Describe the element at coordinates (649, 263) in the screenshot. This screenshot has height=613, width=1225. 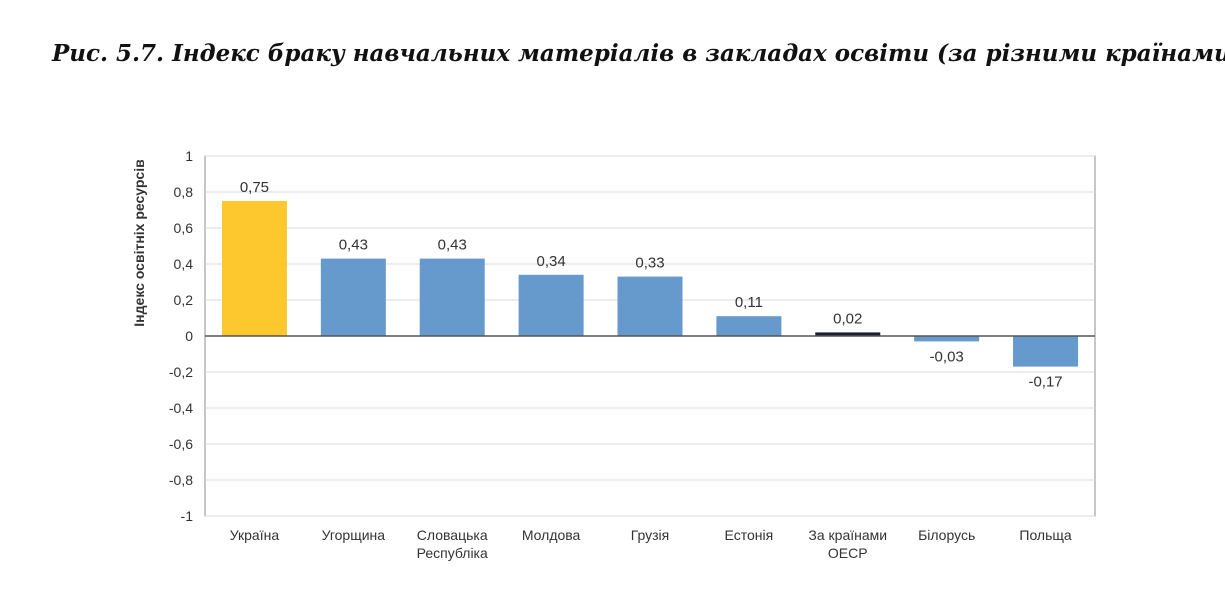
I see `data-label: 0,33` at that location.